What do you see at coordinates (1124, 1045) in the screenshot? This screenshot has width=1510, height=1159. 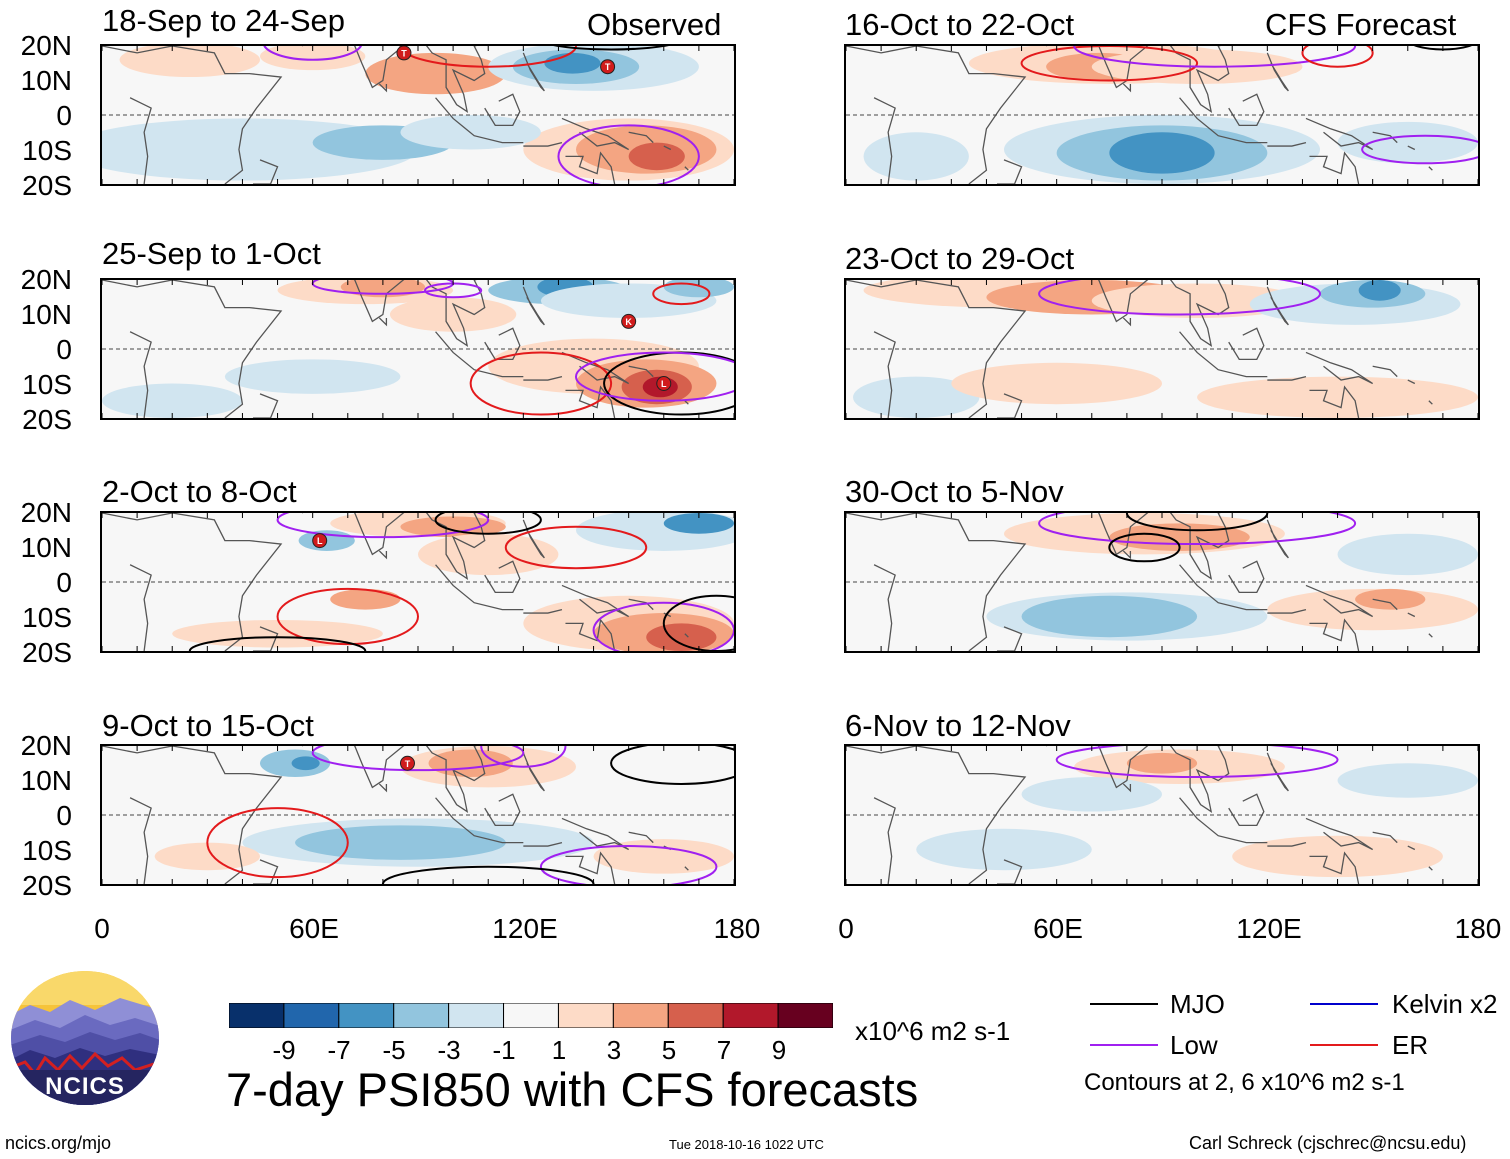 I see `legend-line-low` at bounding box center [1124, 1045].